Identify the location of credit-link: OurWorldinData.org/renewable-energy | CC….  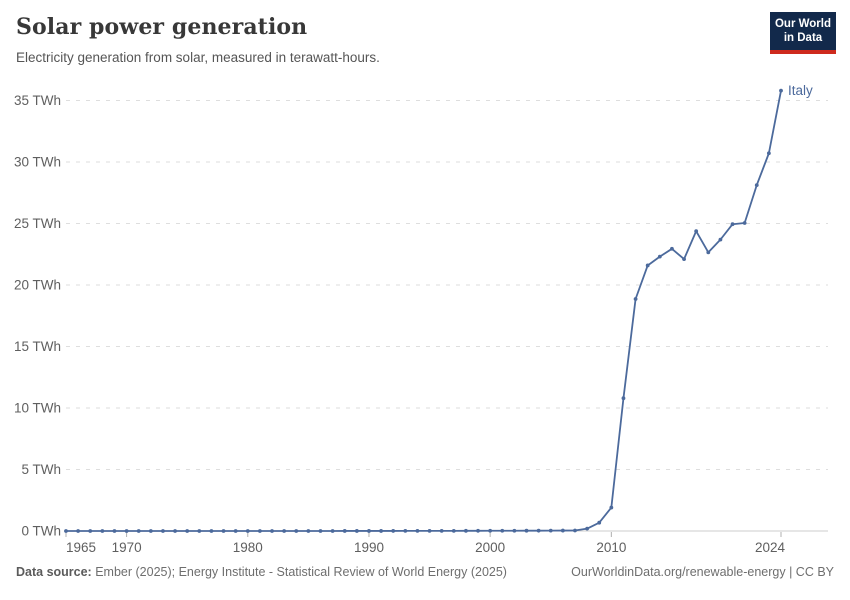
(702, 572).